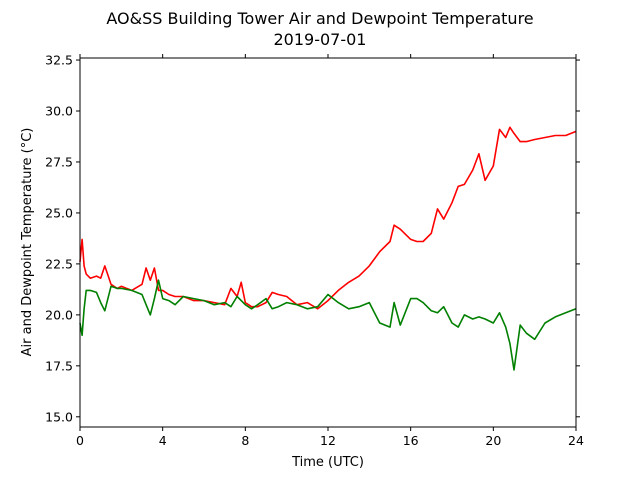 This screenshot has width=640, height=480. Describe the element at coordinates (59, 60) in the screenshot. I see `y-tick-label: 32.5` at that location.